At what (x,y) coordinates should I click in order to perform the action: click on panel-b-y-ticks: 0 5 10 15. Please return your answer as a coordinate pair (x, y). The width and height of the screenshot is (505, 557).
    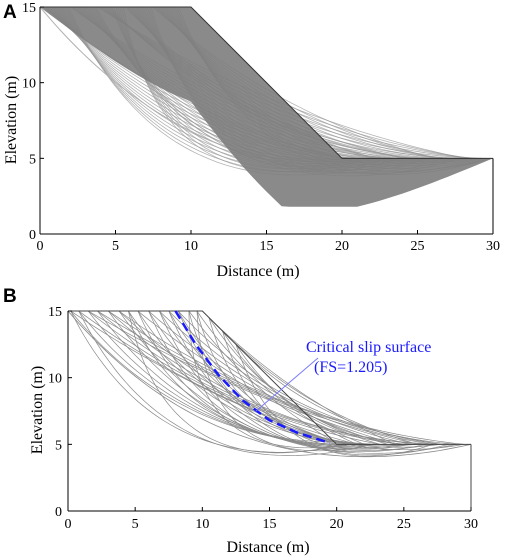
    Looking at the image, I should click on (60, 412).